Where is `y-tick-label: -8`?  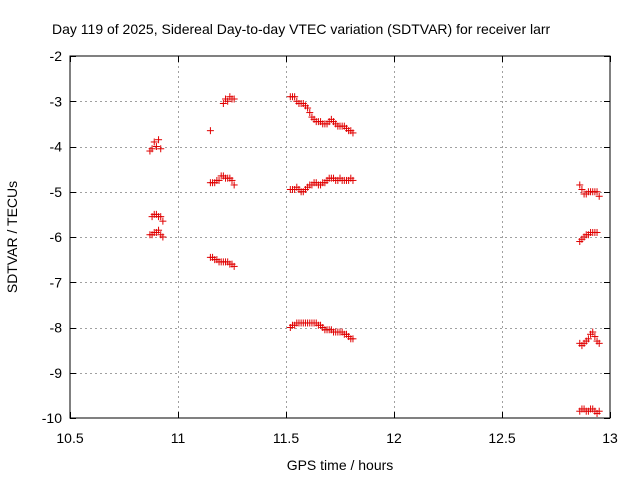 y-tick-label: -8 is located at coordinates (56, 328).